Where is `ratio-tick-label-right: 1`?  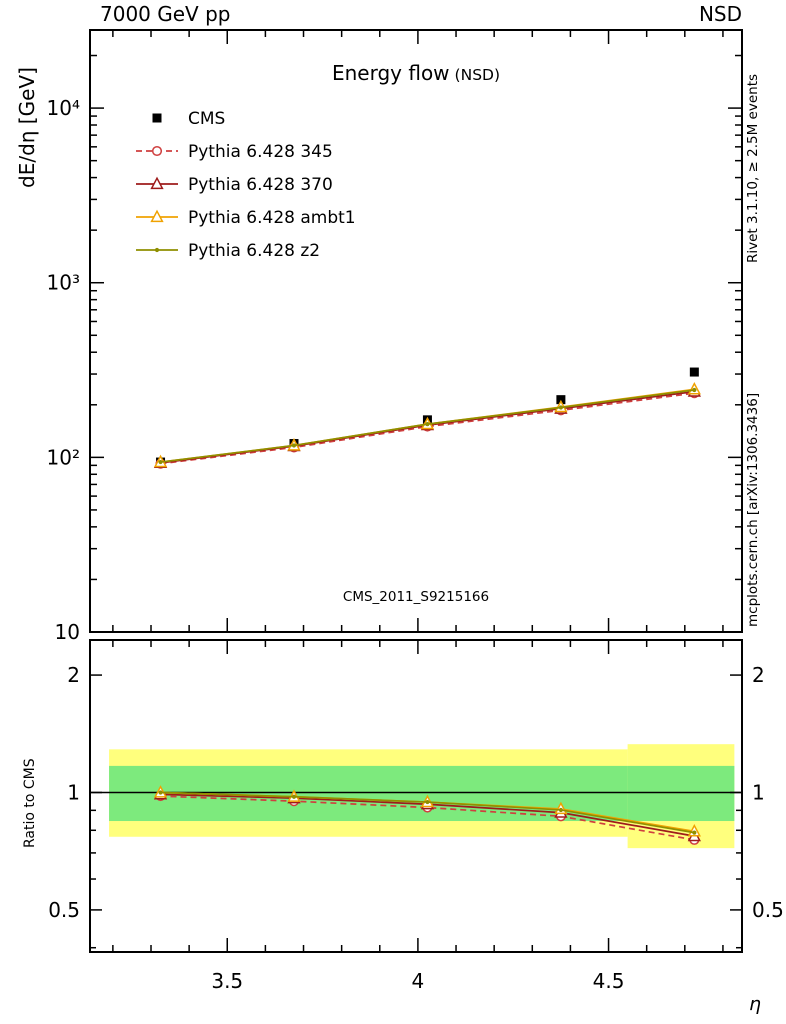 ratio-tick-label-right: 1 is located at coordinates (758, 792).